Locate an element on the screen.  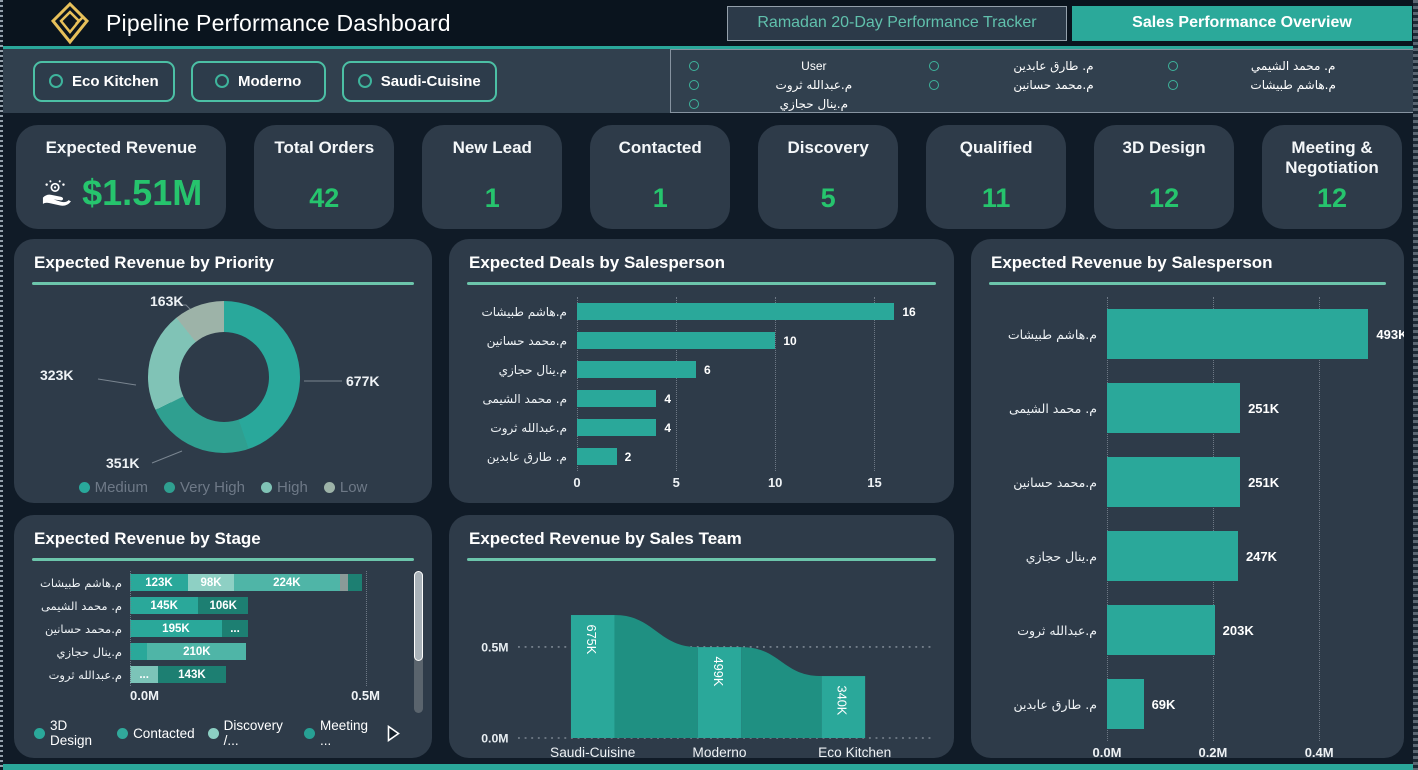
user-slicer-column: م. محمد الشيمي م.هاشم طبيشات is located at coordinates (1288, 83).